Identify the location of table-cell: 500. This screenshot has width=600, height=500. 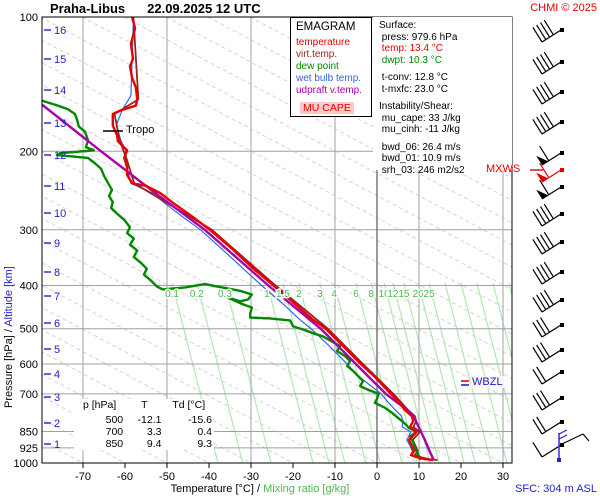
(114, 420).